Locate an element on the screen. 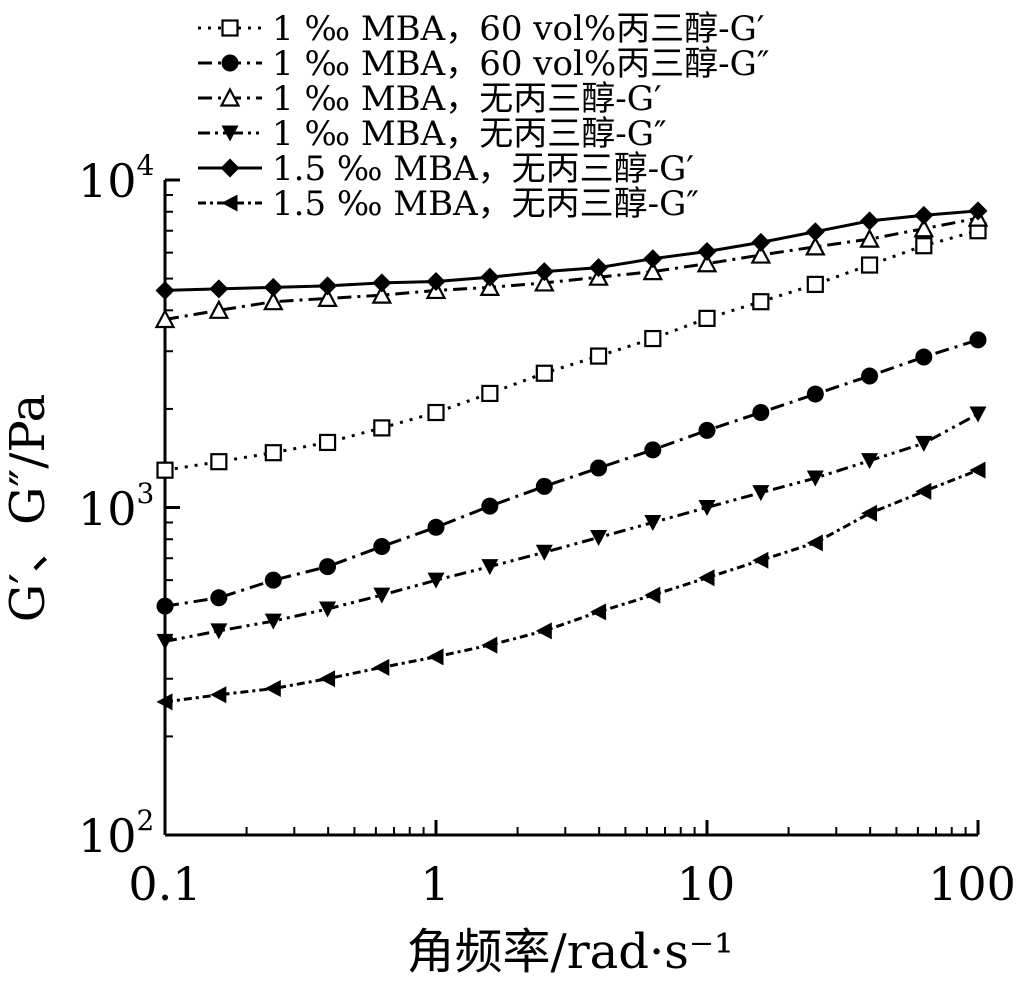  x-tick-label: 100 is located at coordinates (972, 884).